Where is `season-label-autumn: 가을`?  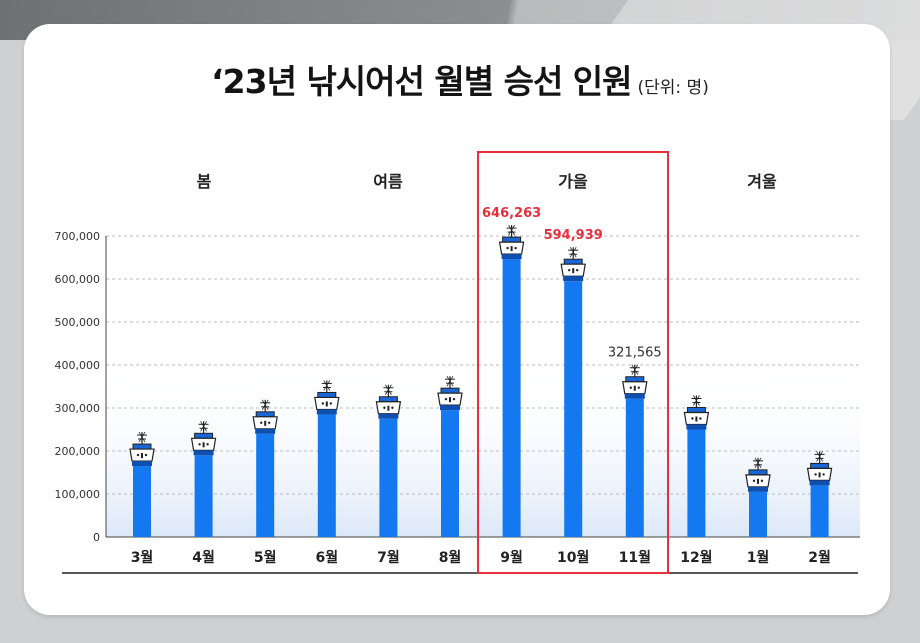
season-label-autumn: 가을 is located at coordinates (573, 181).